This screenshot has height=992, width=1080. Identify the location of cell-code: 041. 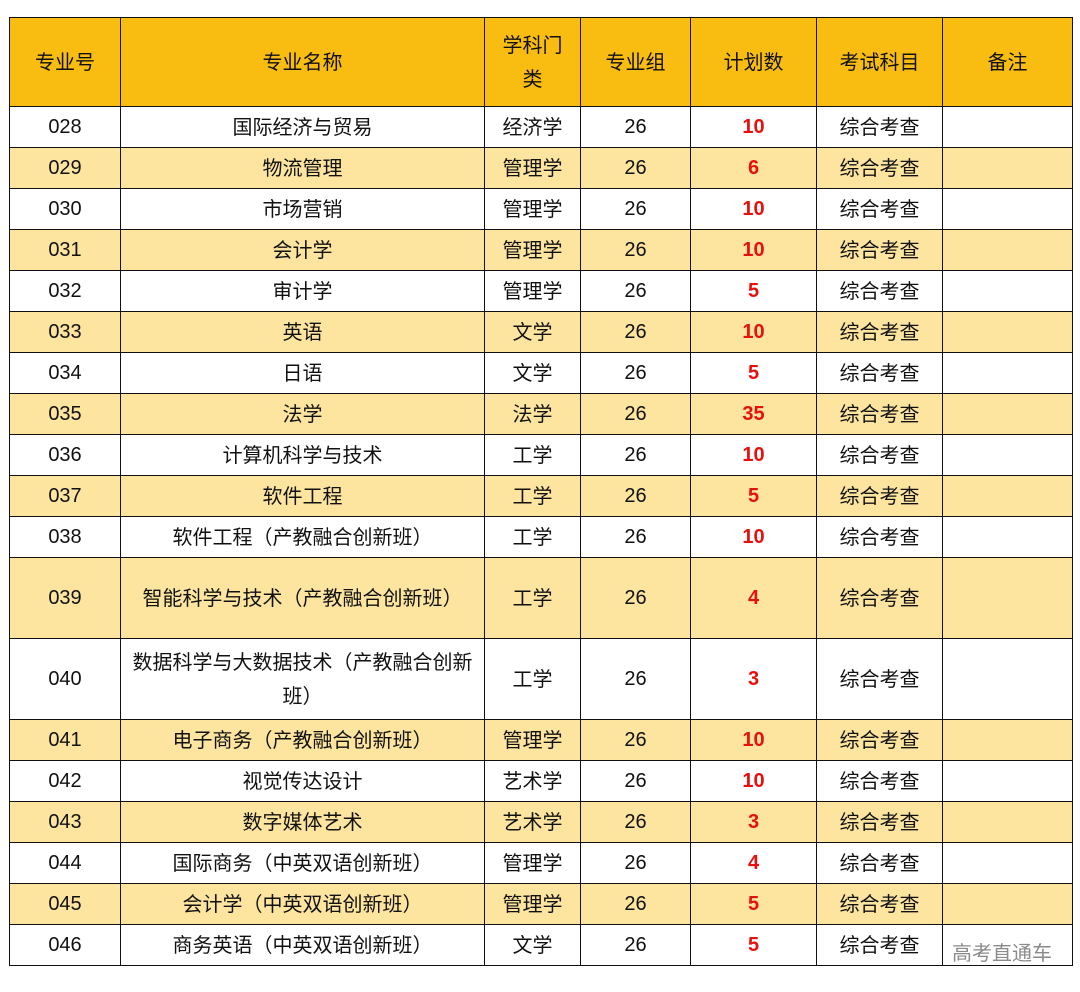
(65, 740).